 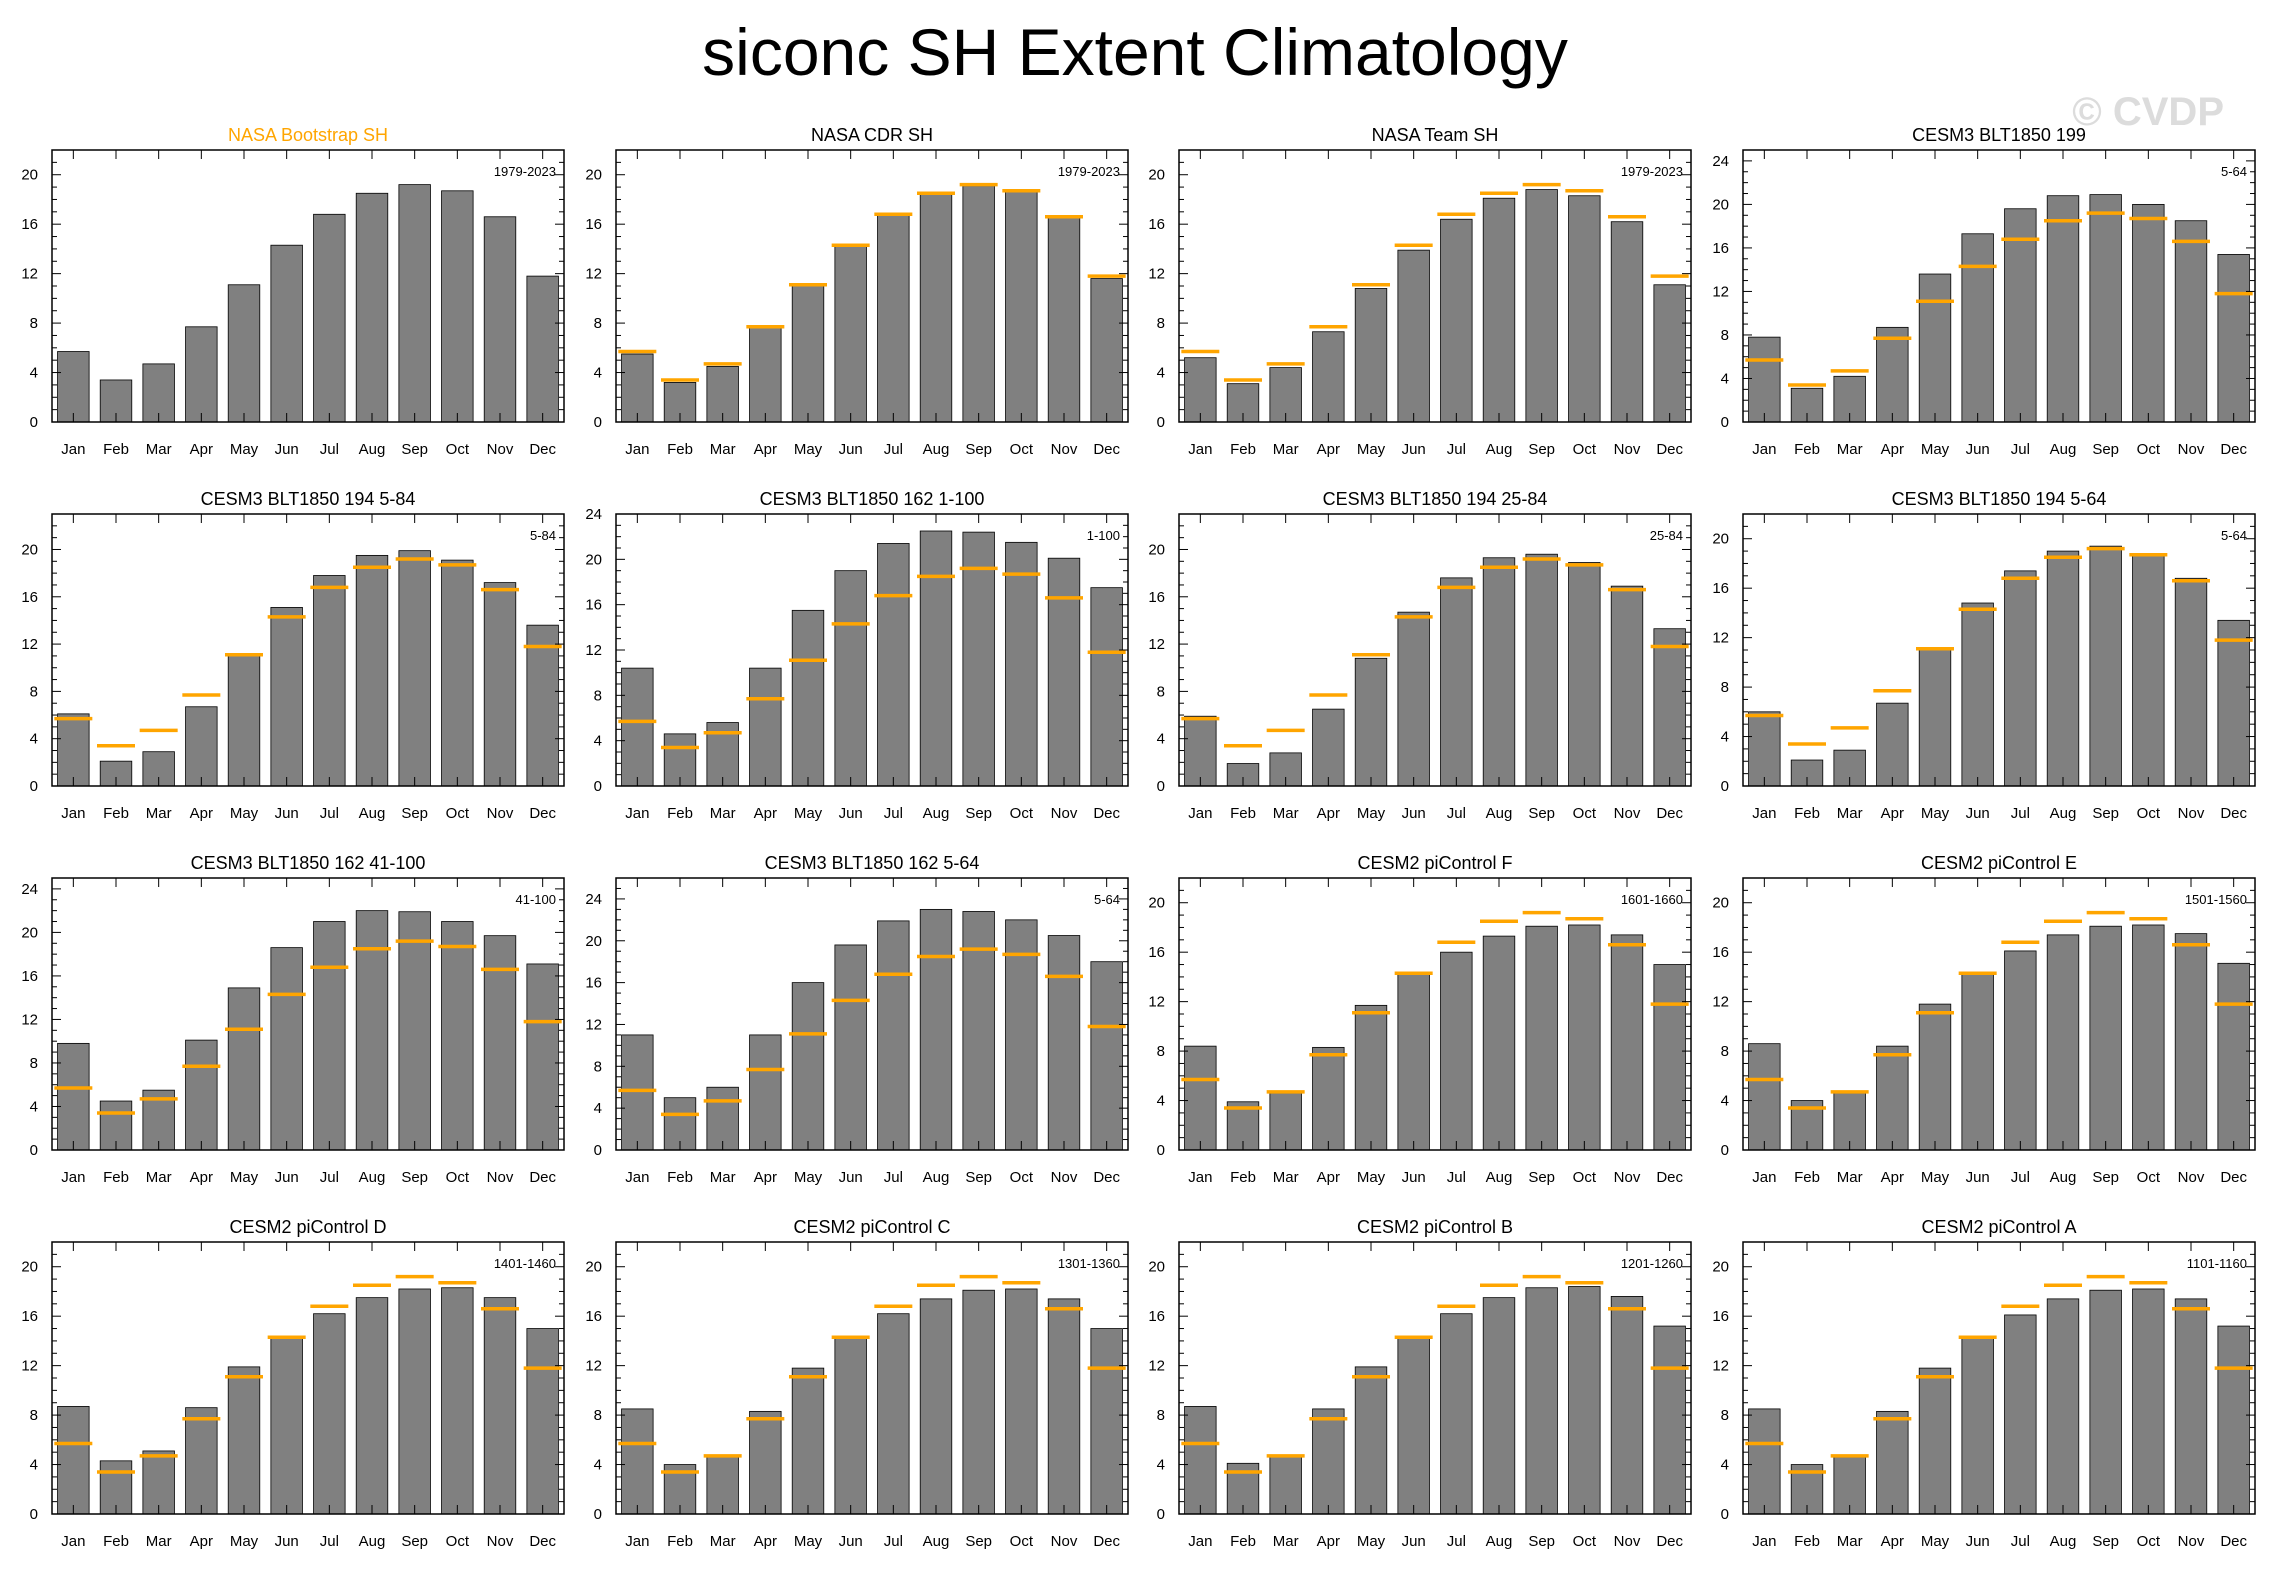 What do you see at coordinates (1107, 899) in the screenshot?
I see `period-label: 5-64` at bounding box center [1107, 899].